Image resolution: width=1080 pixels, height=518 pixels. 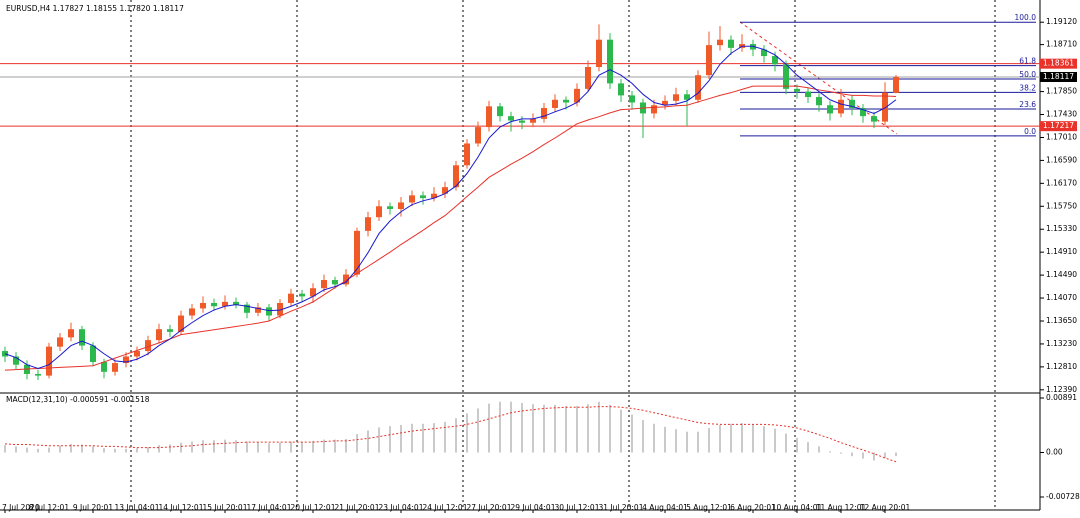 I want to click on macd-signal, so click(x=450, y=434).